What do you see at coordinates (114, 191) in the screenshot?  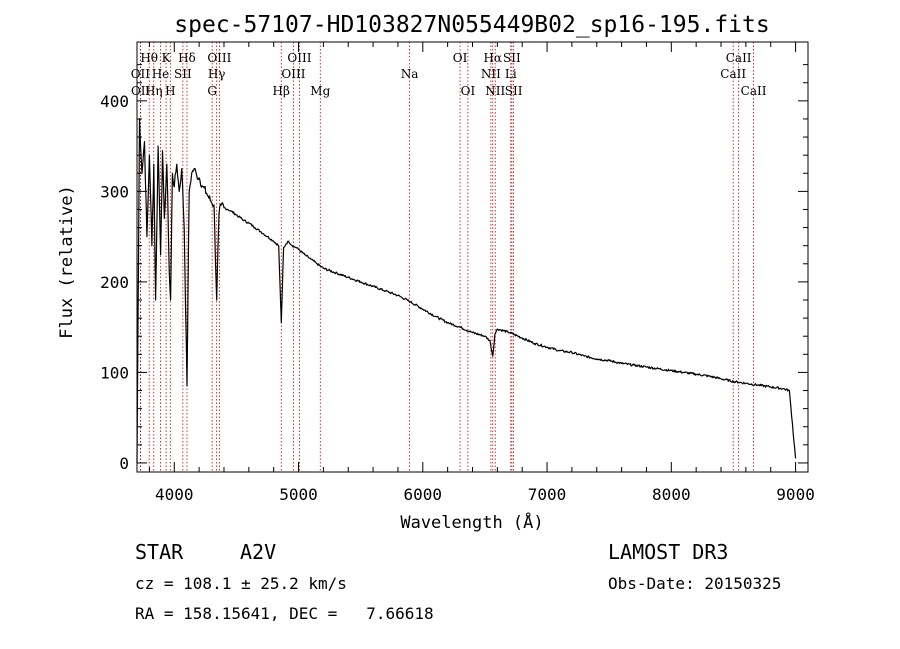 I see `y-tick-label-300: 300` at bounding box center [114, 191].